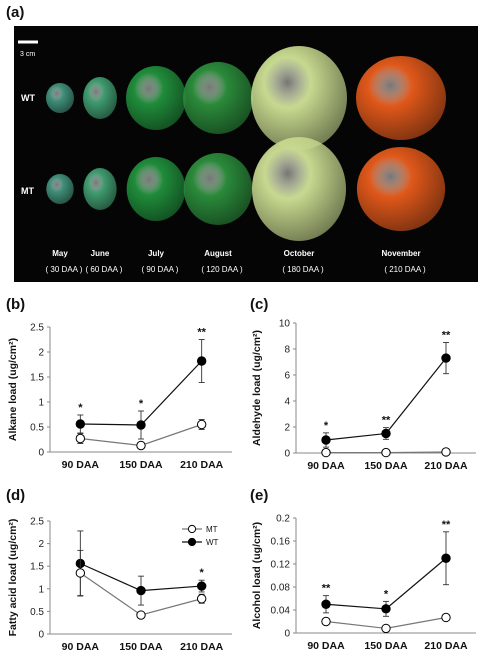 The width and height of the screenshot is (489, 665). Describe the element at coordinates (104, 269) in the screenshot. I see `stage-daa-label: ( 60 DAA )` at that location.